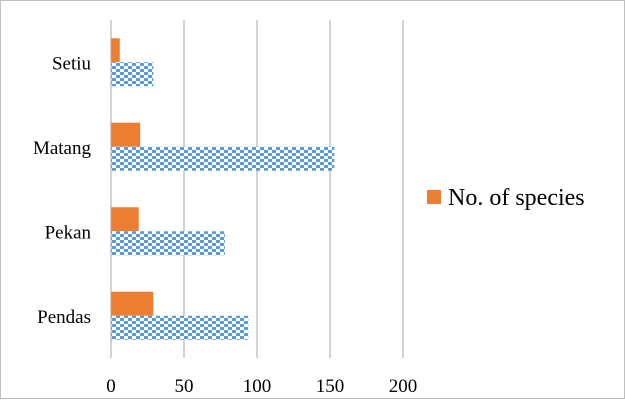  I want to click on x-tick-label: 150, so click(330, 386).